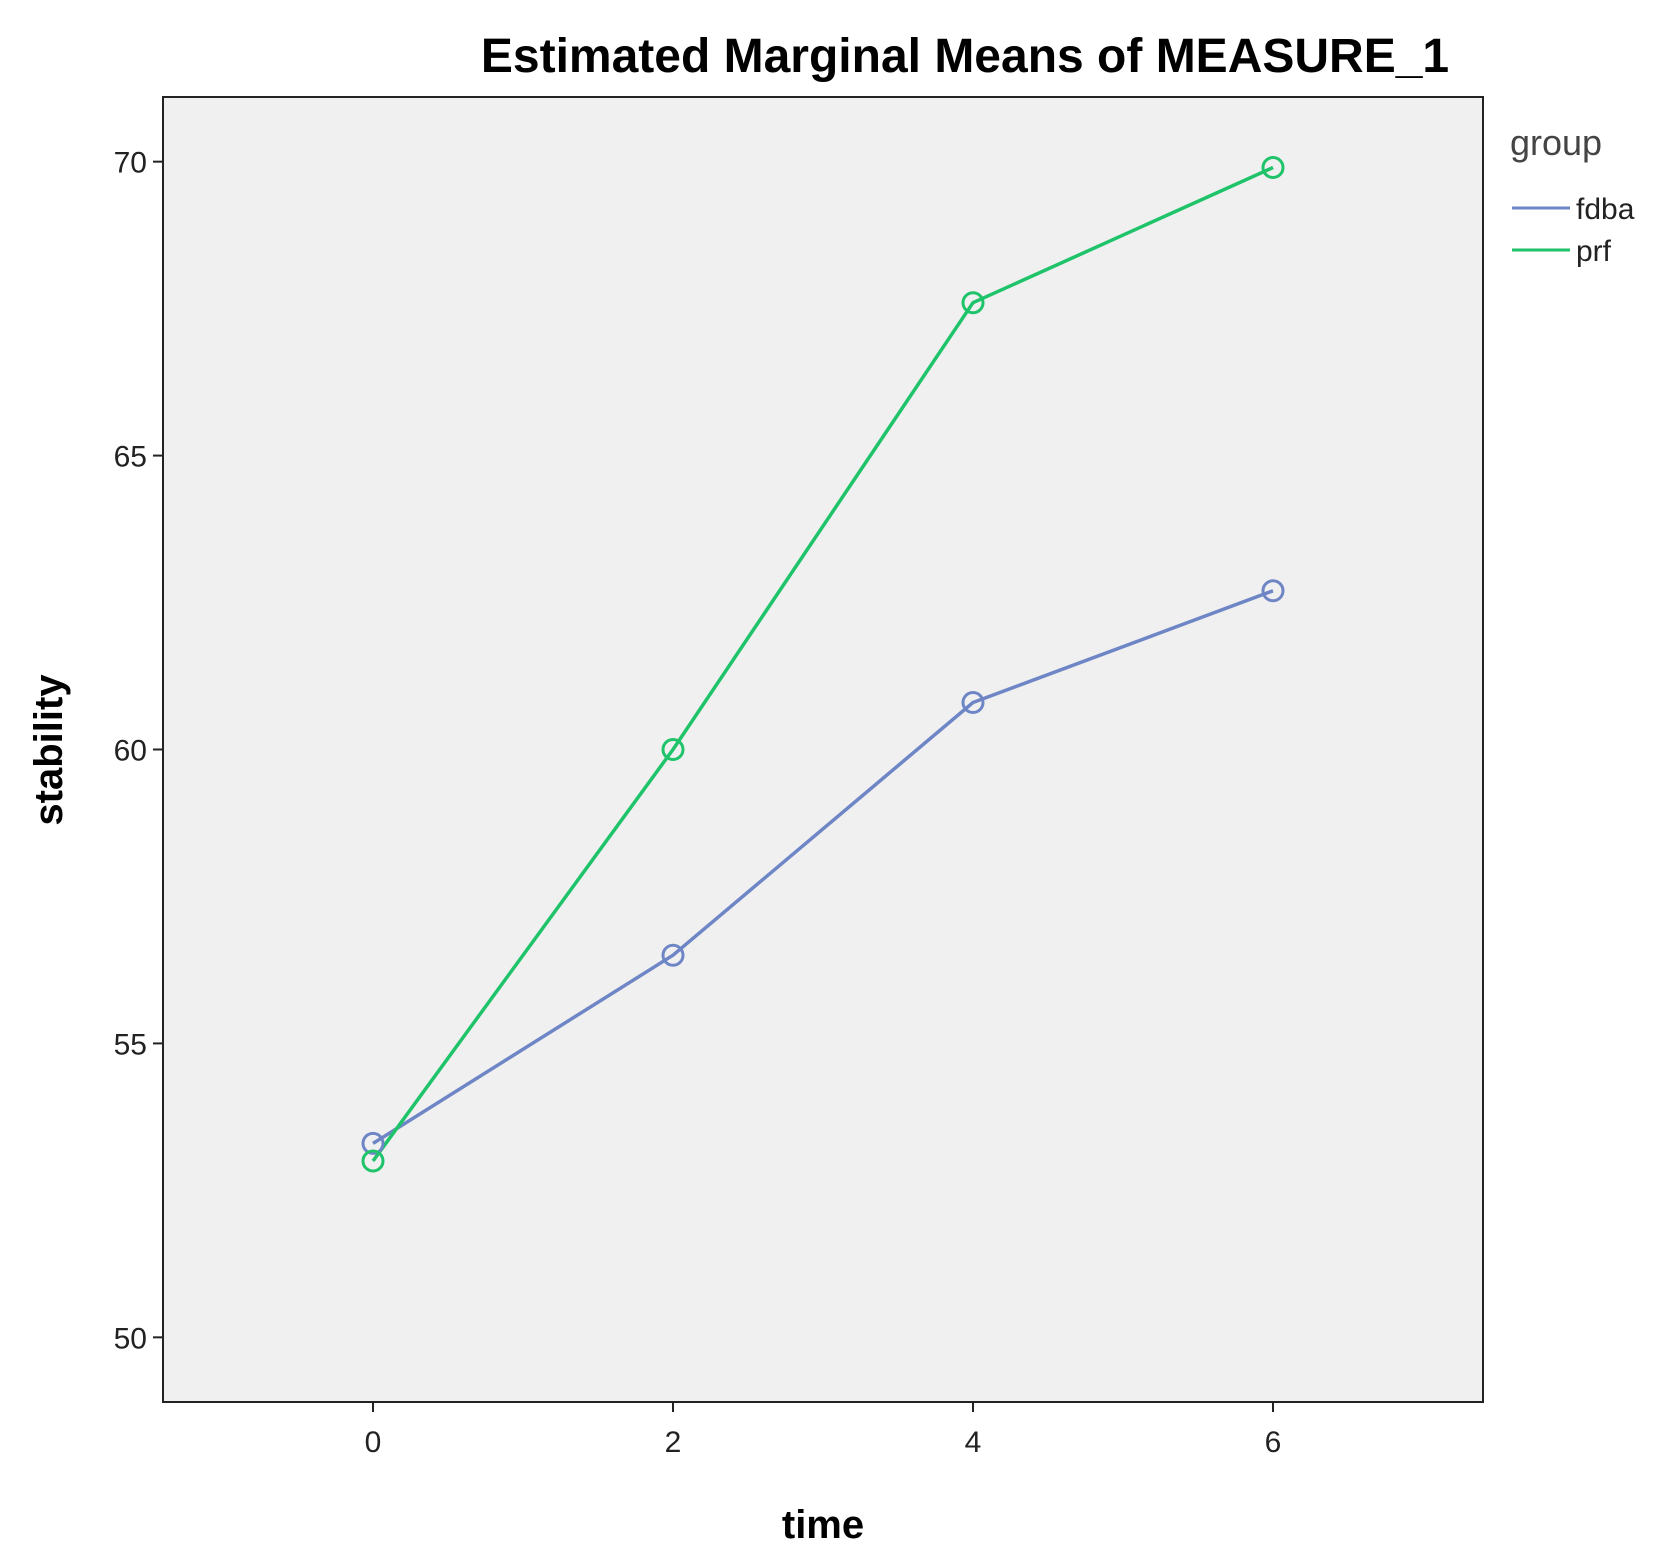  Describe the element at coordinates (130, 163) in the screenshot. I see `y-tick-label: 70` at that location.